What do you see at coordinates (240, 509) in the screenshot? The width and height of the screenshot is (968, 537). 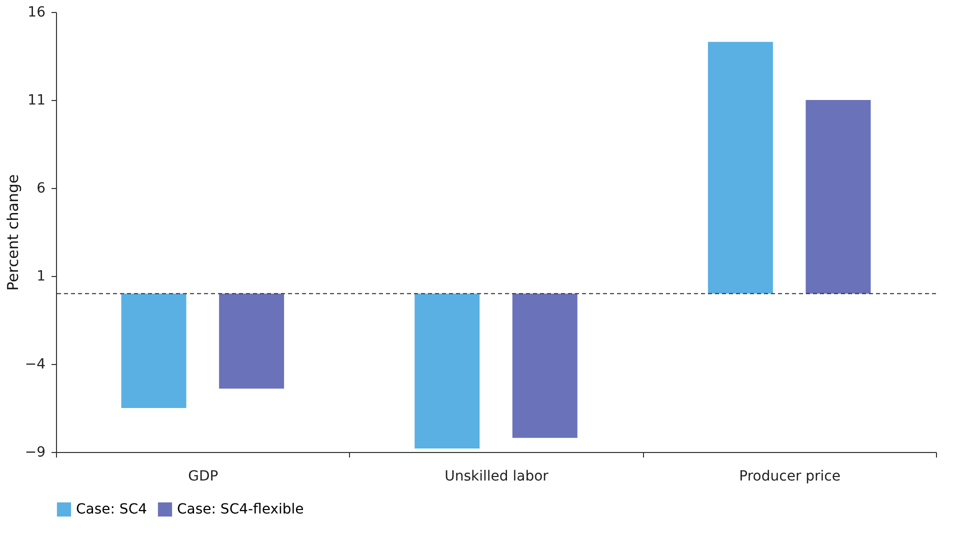 I see `legend-label: Case: SC4-flexible` at bounding box center [240, 509].